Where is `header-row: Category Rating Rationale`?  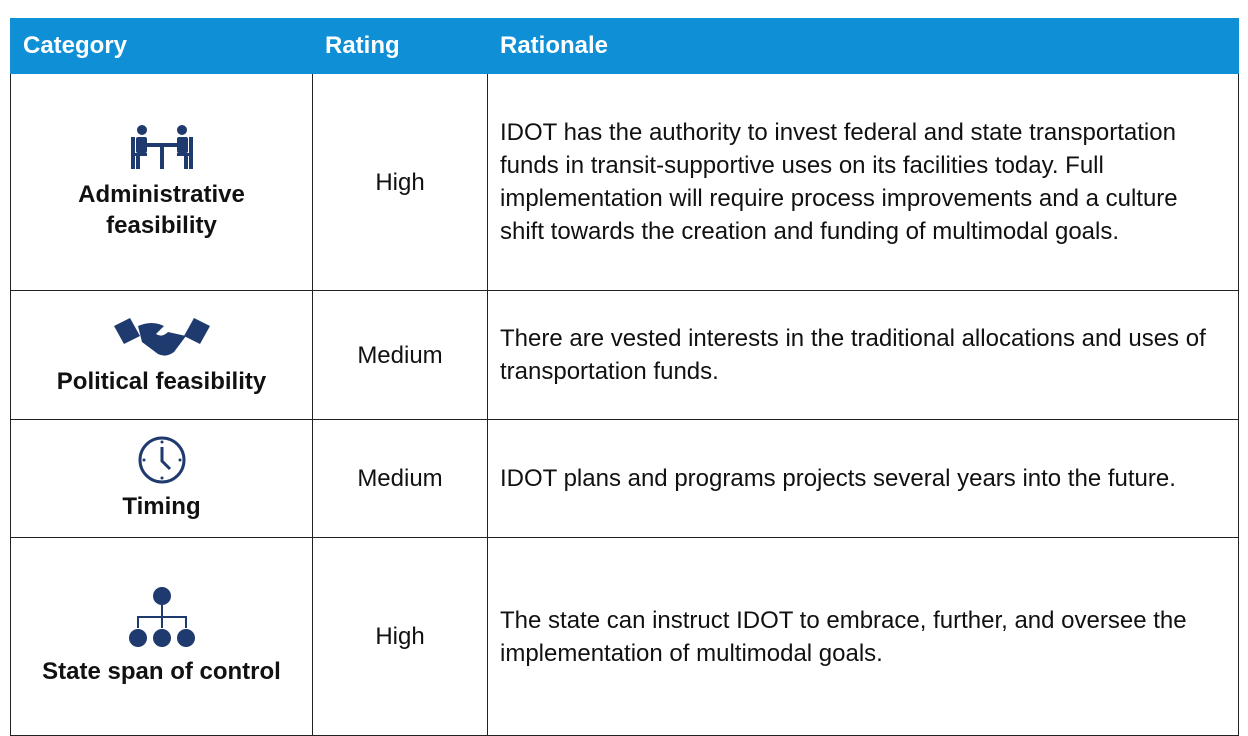
header-row: Category Rating Rationale is located at coordinates (624, 46).